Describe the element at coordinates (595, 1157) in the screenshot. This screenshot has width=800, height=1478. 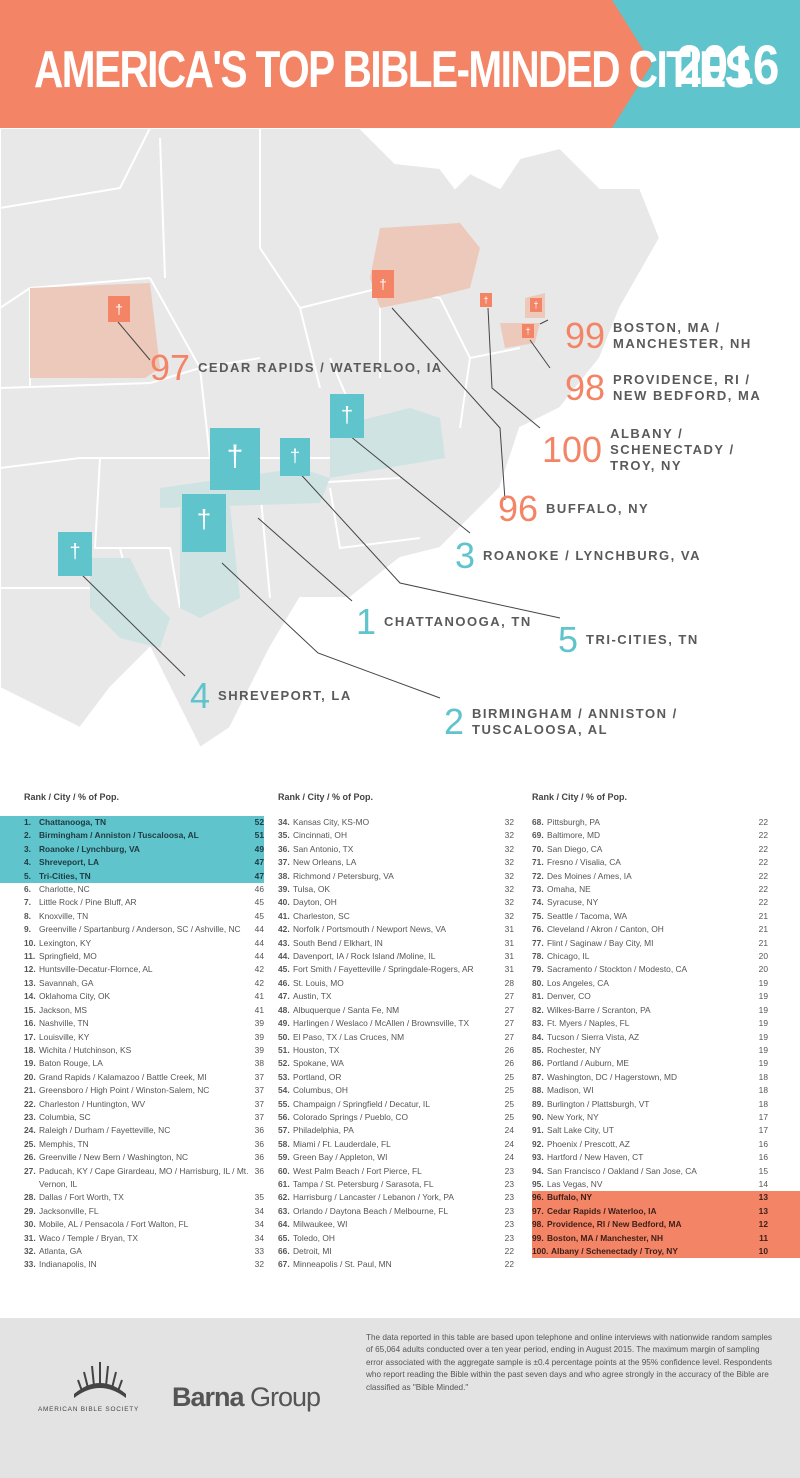
I see `row-city: Hartford / New Haven, CT` at that location.